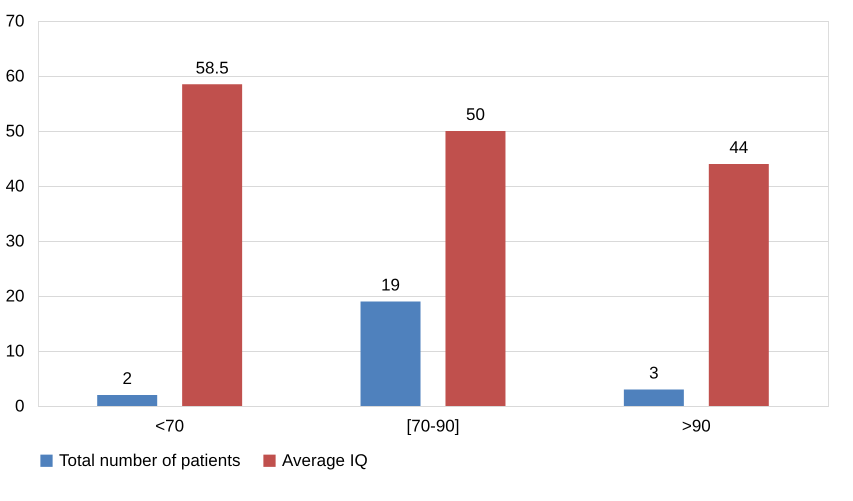 This screenshot has height=501, width=853. I want to click on x-tick-label: [70-90], so click(433, 426).